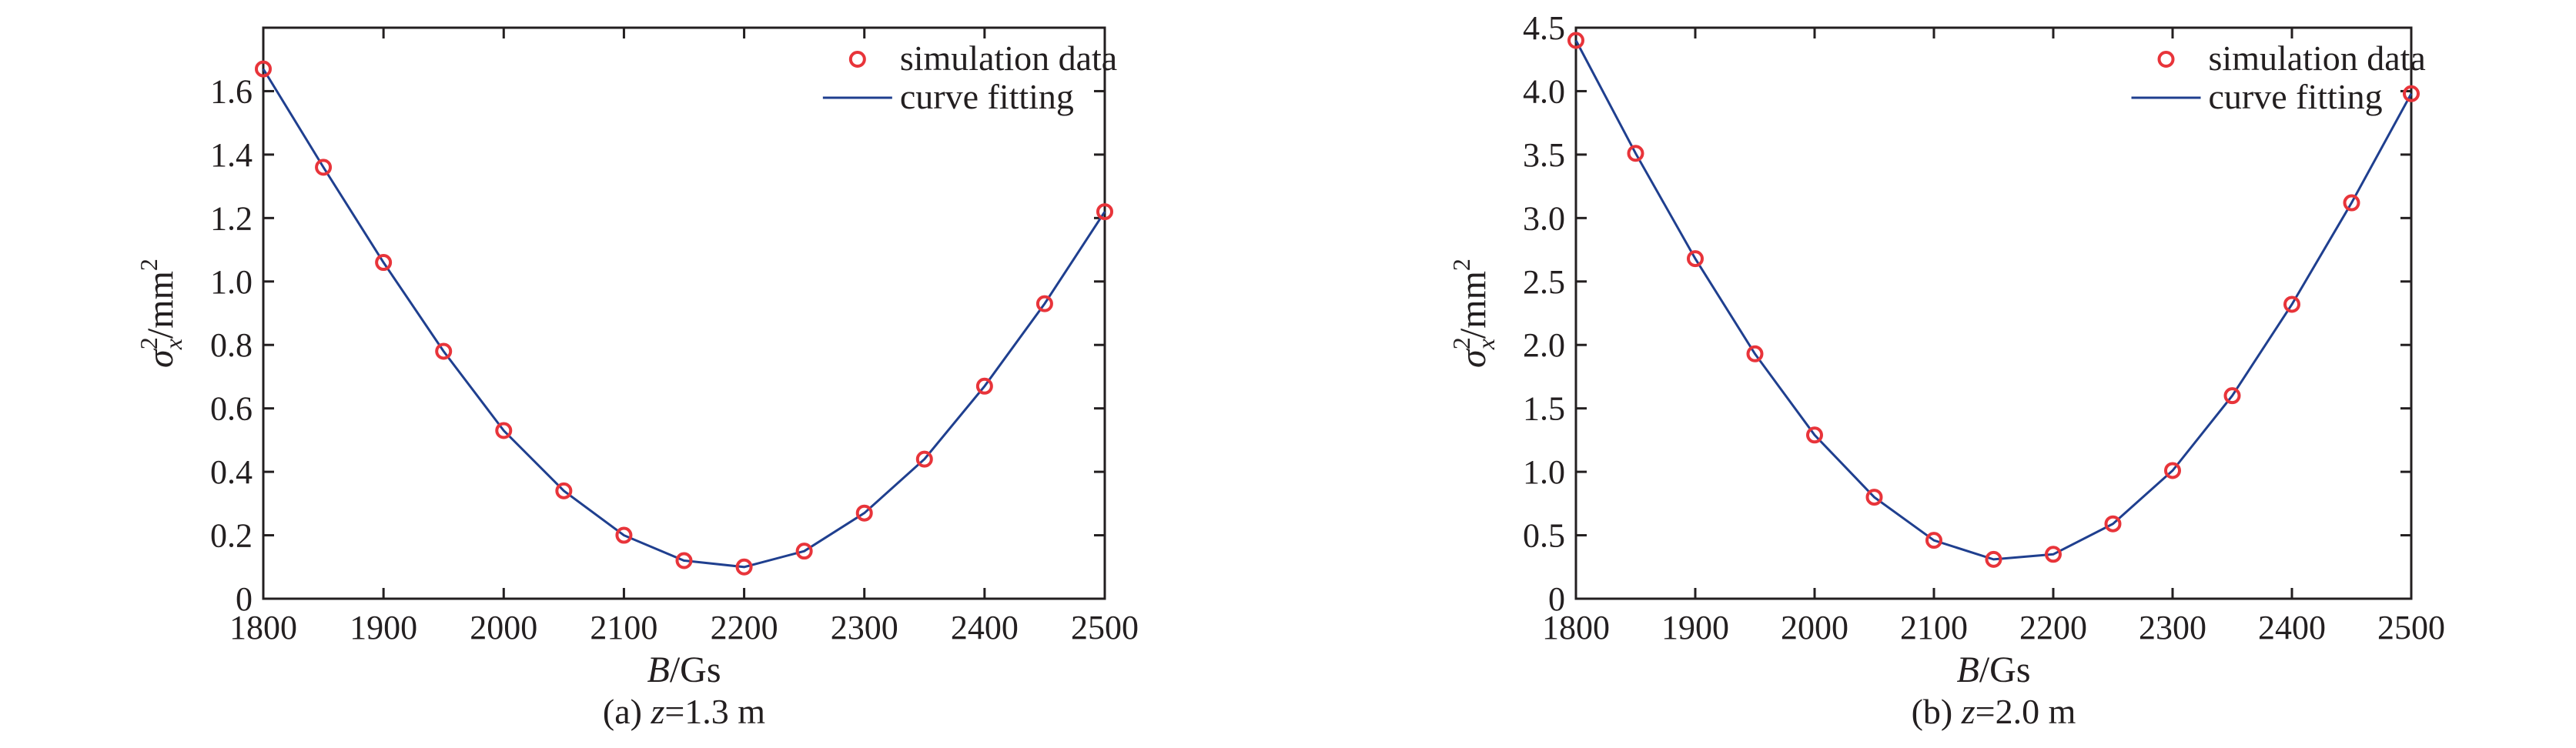  What do you see at coordinates (232, 155) in the screenshot?
I see `y-tick-label: 1.4` at bounding box center [232, 155].